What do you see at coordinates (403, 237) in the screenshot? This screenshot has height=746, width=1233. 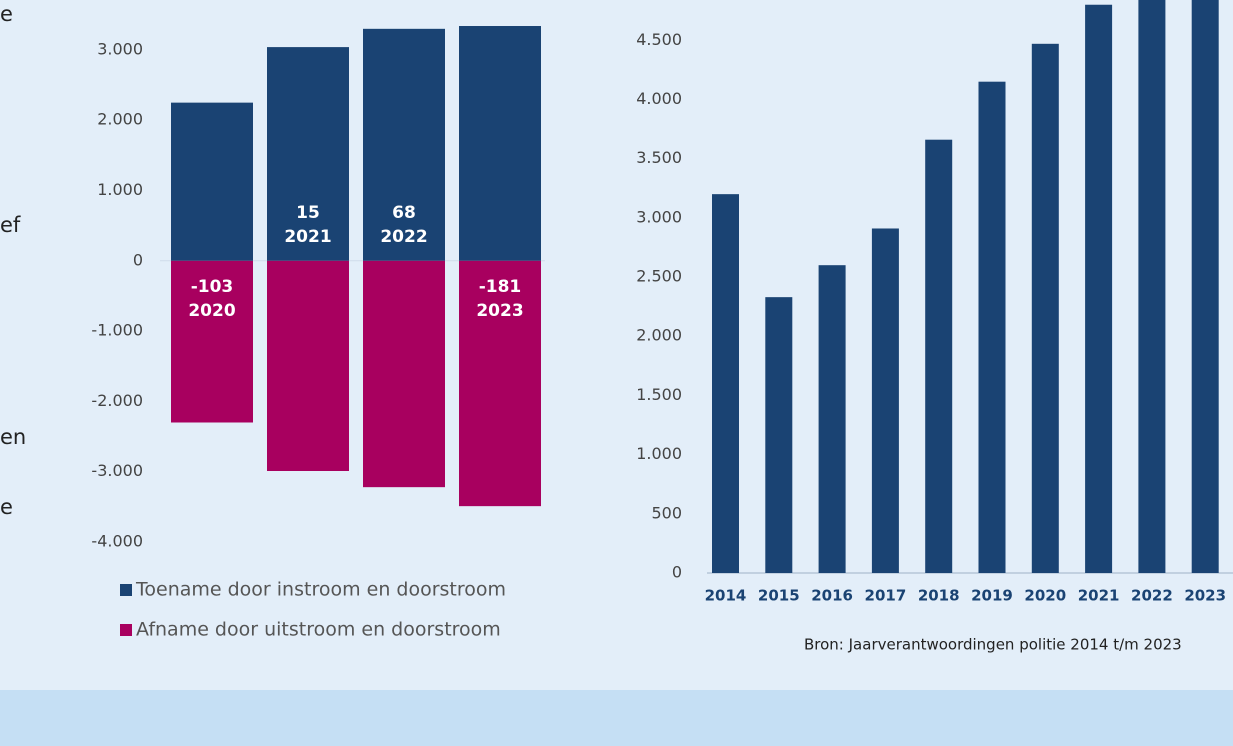 I see `category-label: 2022` at bounding box center [403, 237].